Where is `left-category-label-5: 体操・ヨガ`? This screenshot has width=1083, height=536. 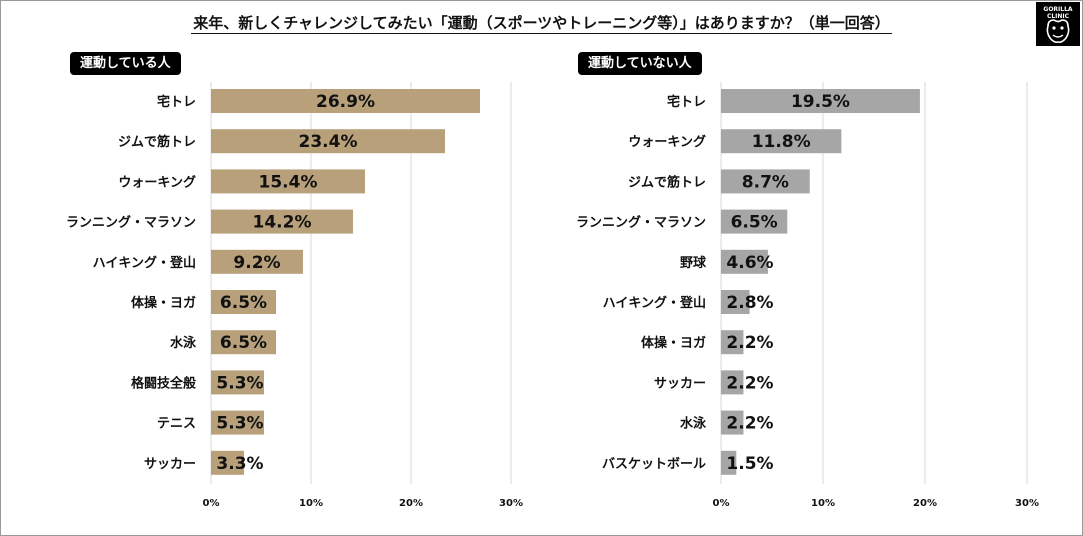 left-category-label-5: 体操・ヨガ is located at coordinates (163, 303).